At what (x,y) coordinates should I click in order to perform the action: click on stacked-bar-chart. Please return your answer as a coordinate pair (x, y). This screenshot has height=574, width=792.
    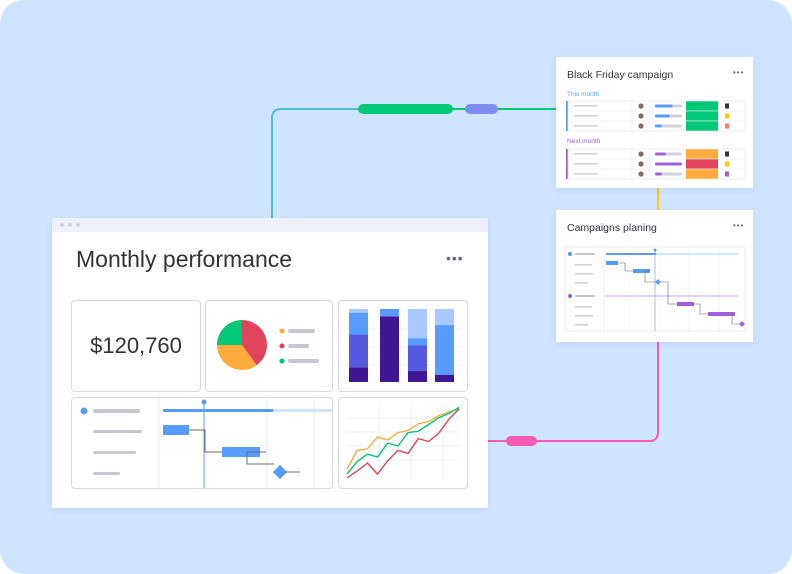
    Looking at the image, I should click on (403, 345).